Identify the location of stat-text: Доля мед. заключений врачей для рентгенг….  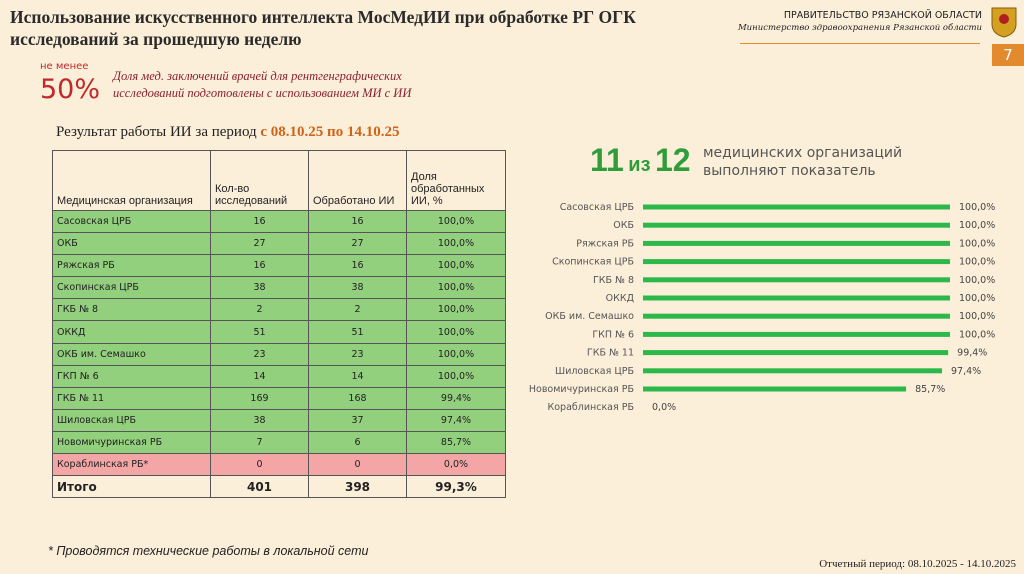
(262, 84).